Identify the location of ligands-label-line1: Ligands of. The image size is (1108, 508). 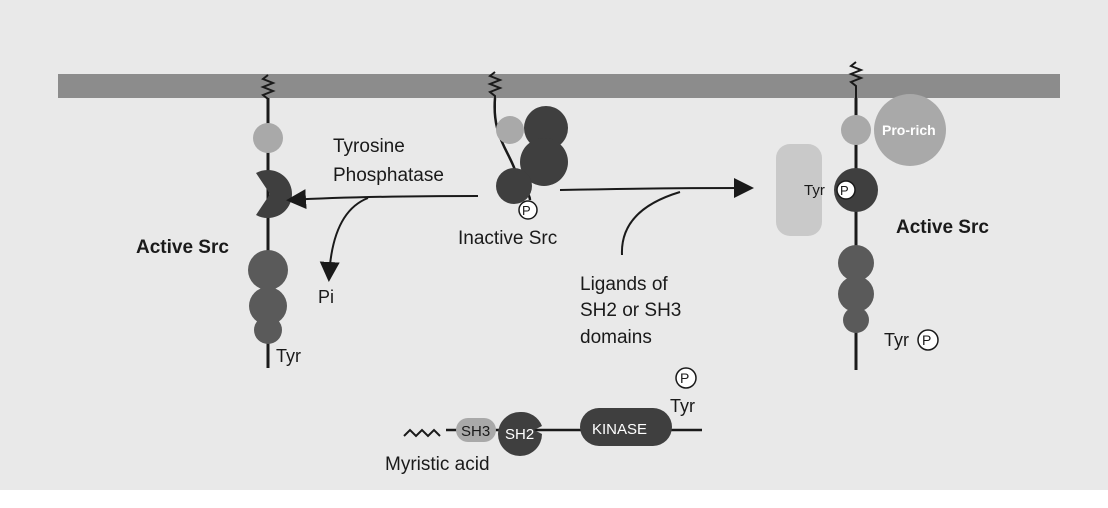
(624, 284).